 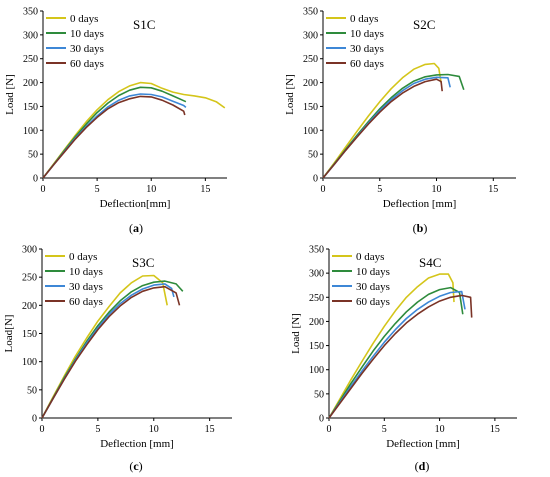 What do you see at coordinates (144, 24) in the screenshot?
I see `panel-title: S1C` at bounding box center [144, 24].